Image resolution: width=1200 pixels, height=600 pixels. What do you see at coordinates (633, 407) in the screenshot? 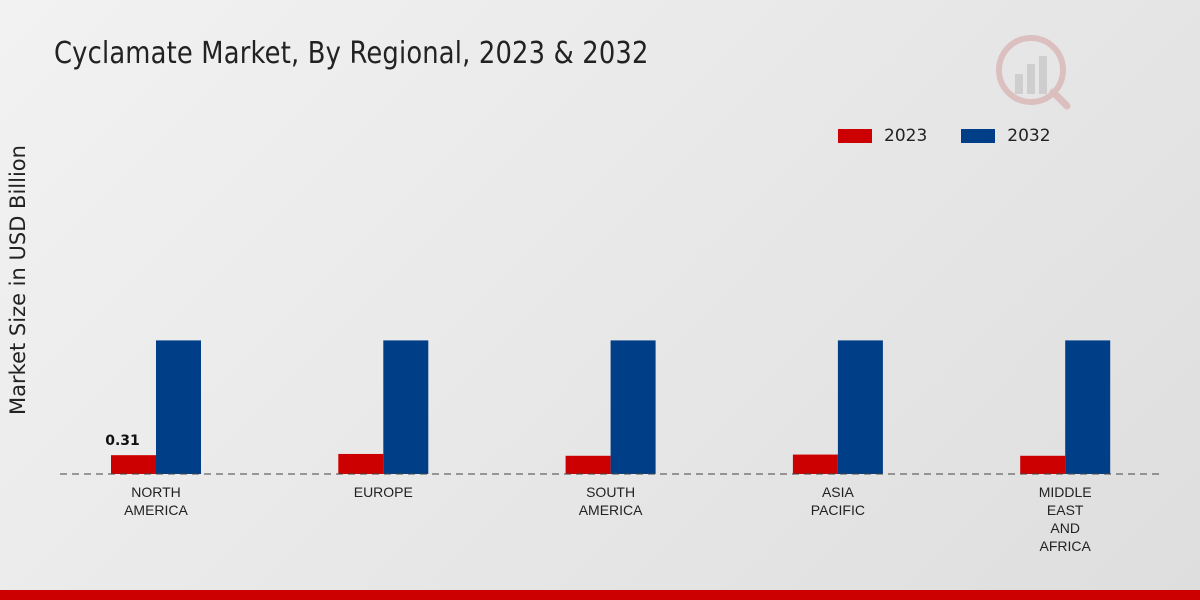
I see `bar-2032-south-america` at bounding box center [633, 407].